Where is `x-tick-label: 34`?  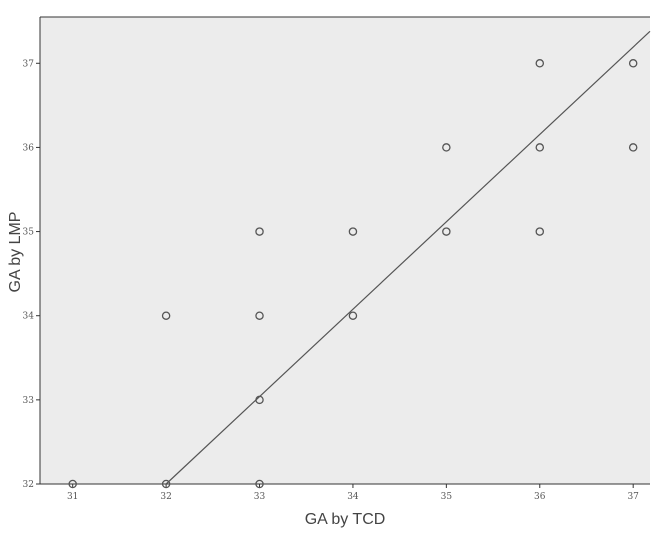
x-tick-label: 34 is located at coordinates (353, 497).